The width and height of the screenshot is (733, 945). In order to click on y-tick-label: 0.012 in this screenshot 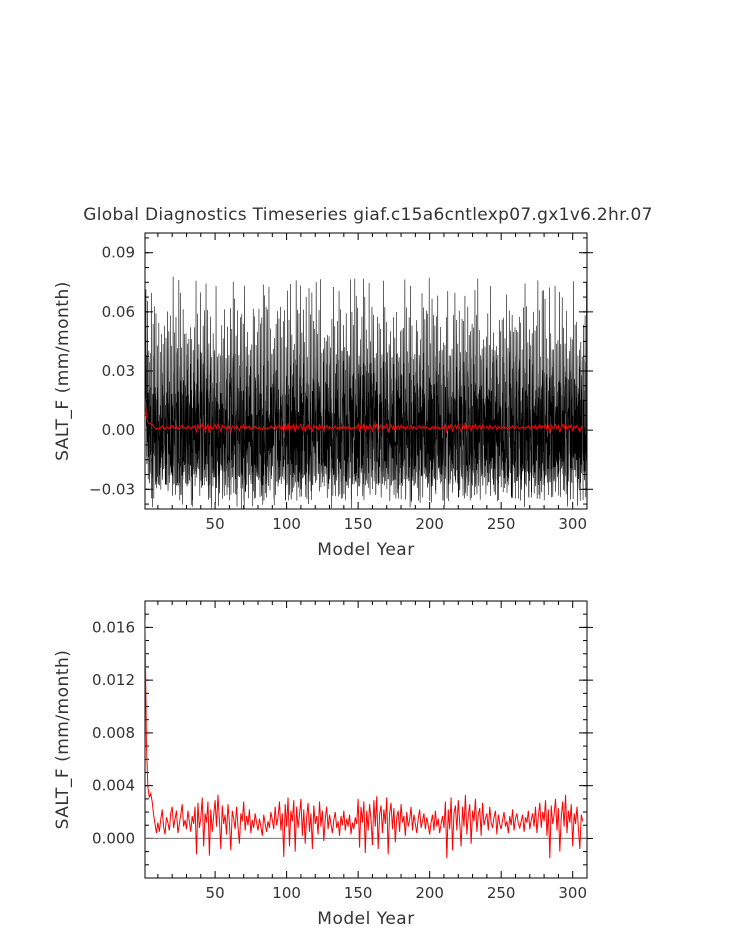, I will do `click(113, 680)`.